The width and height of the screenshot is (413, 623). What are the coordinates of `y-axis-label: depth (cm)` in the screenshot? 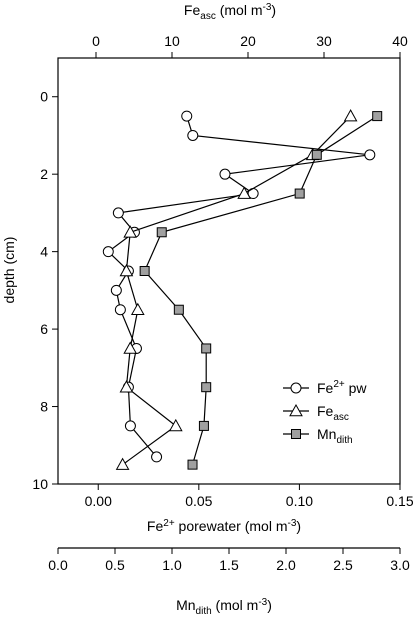 It's located at (9, 270).